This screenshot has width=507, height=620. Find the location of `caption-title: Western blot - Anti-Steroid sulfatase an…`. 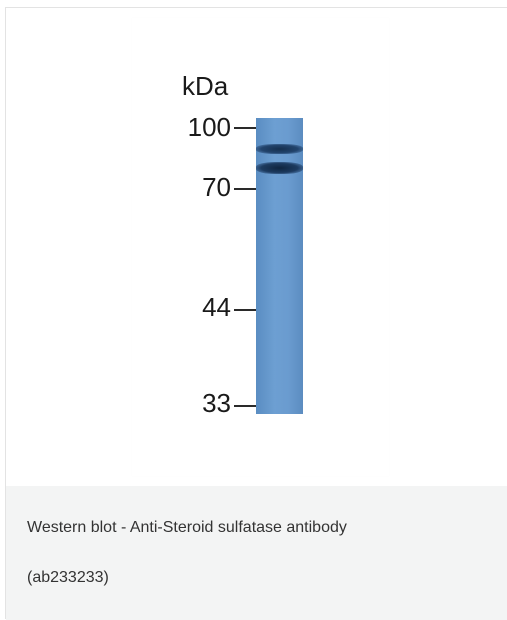

caption-title: Western blot - Anti-Steroid sulfatase an… is located at coordinates (187, 527).